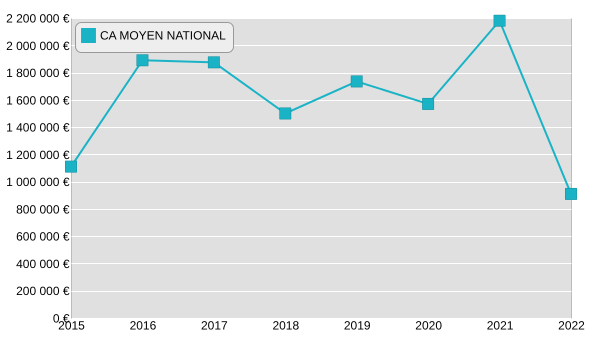 The height and width of the screenshot is (350, 600). I want to click on y-tick-label: 600 000 €, so click(43, 237).